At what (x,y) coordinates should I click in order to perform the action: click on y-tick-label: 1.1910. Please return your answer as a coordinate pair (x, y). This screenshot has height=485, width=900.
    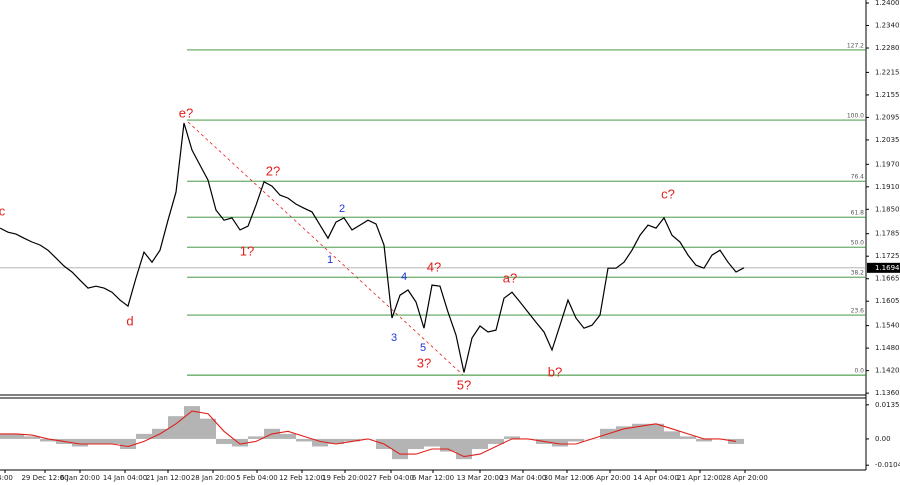
    Looking at the image, I should click on (887, 187).